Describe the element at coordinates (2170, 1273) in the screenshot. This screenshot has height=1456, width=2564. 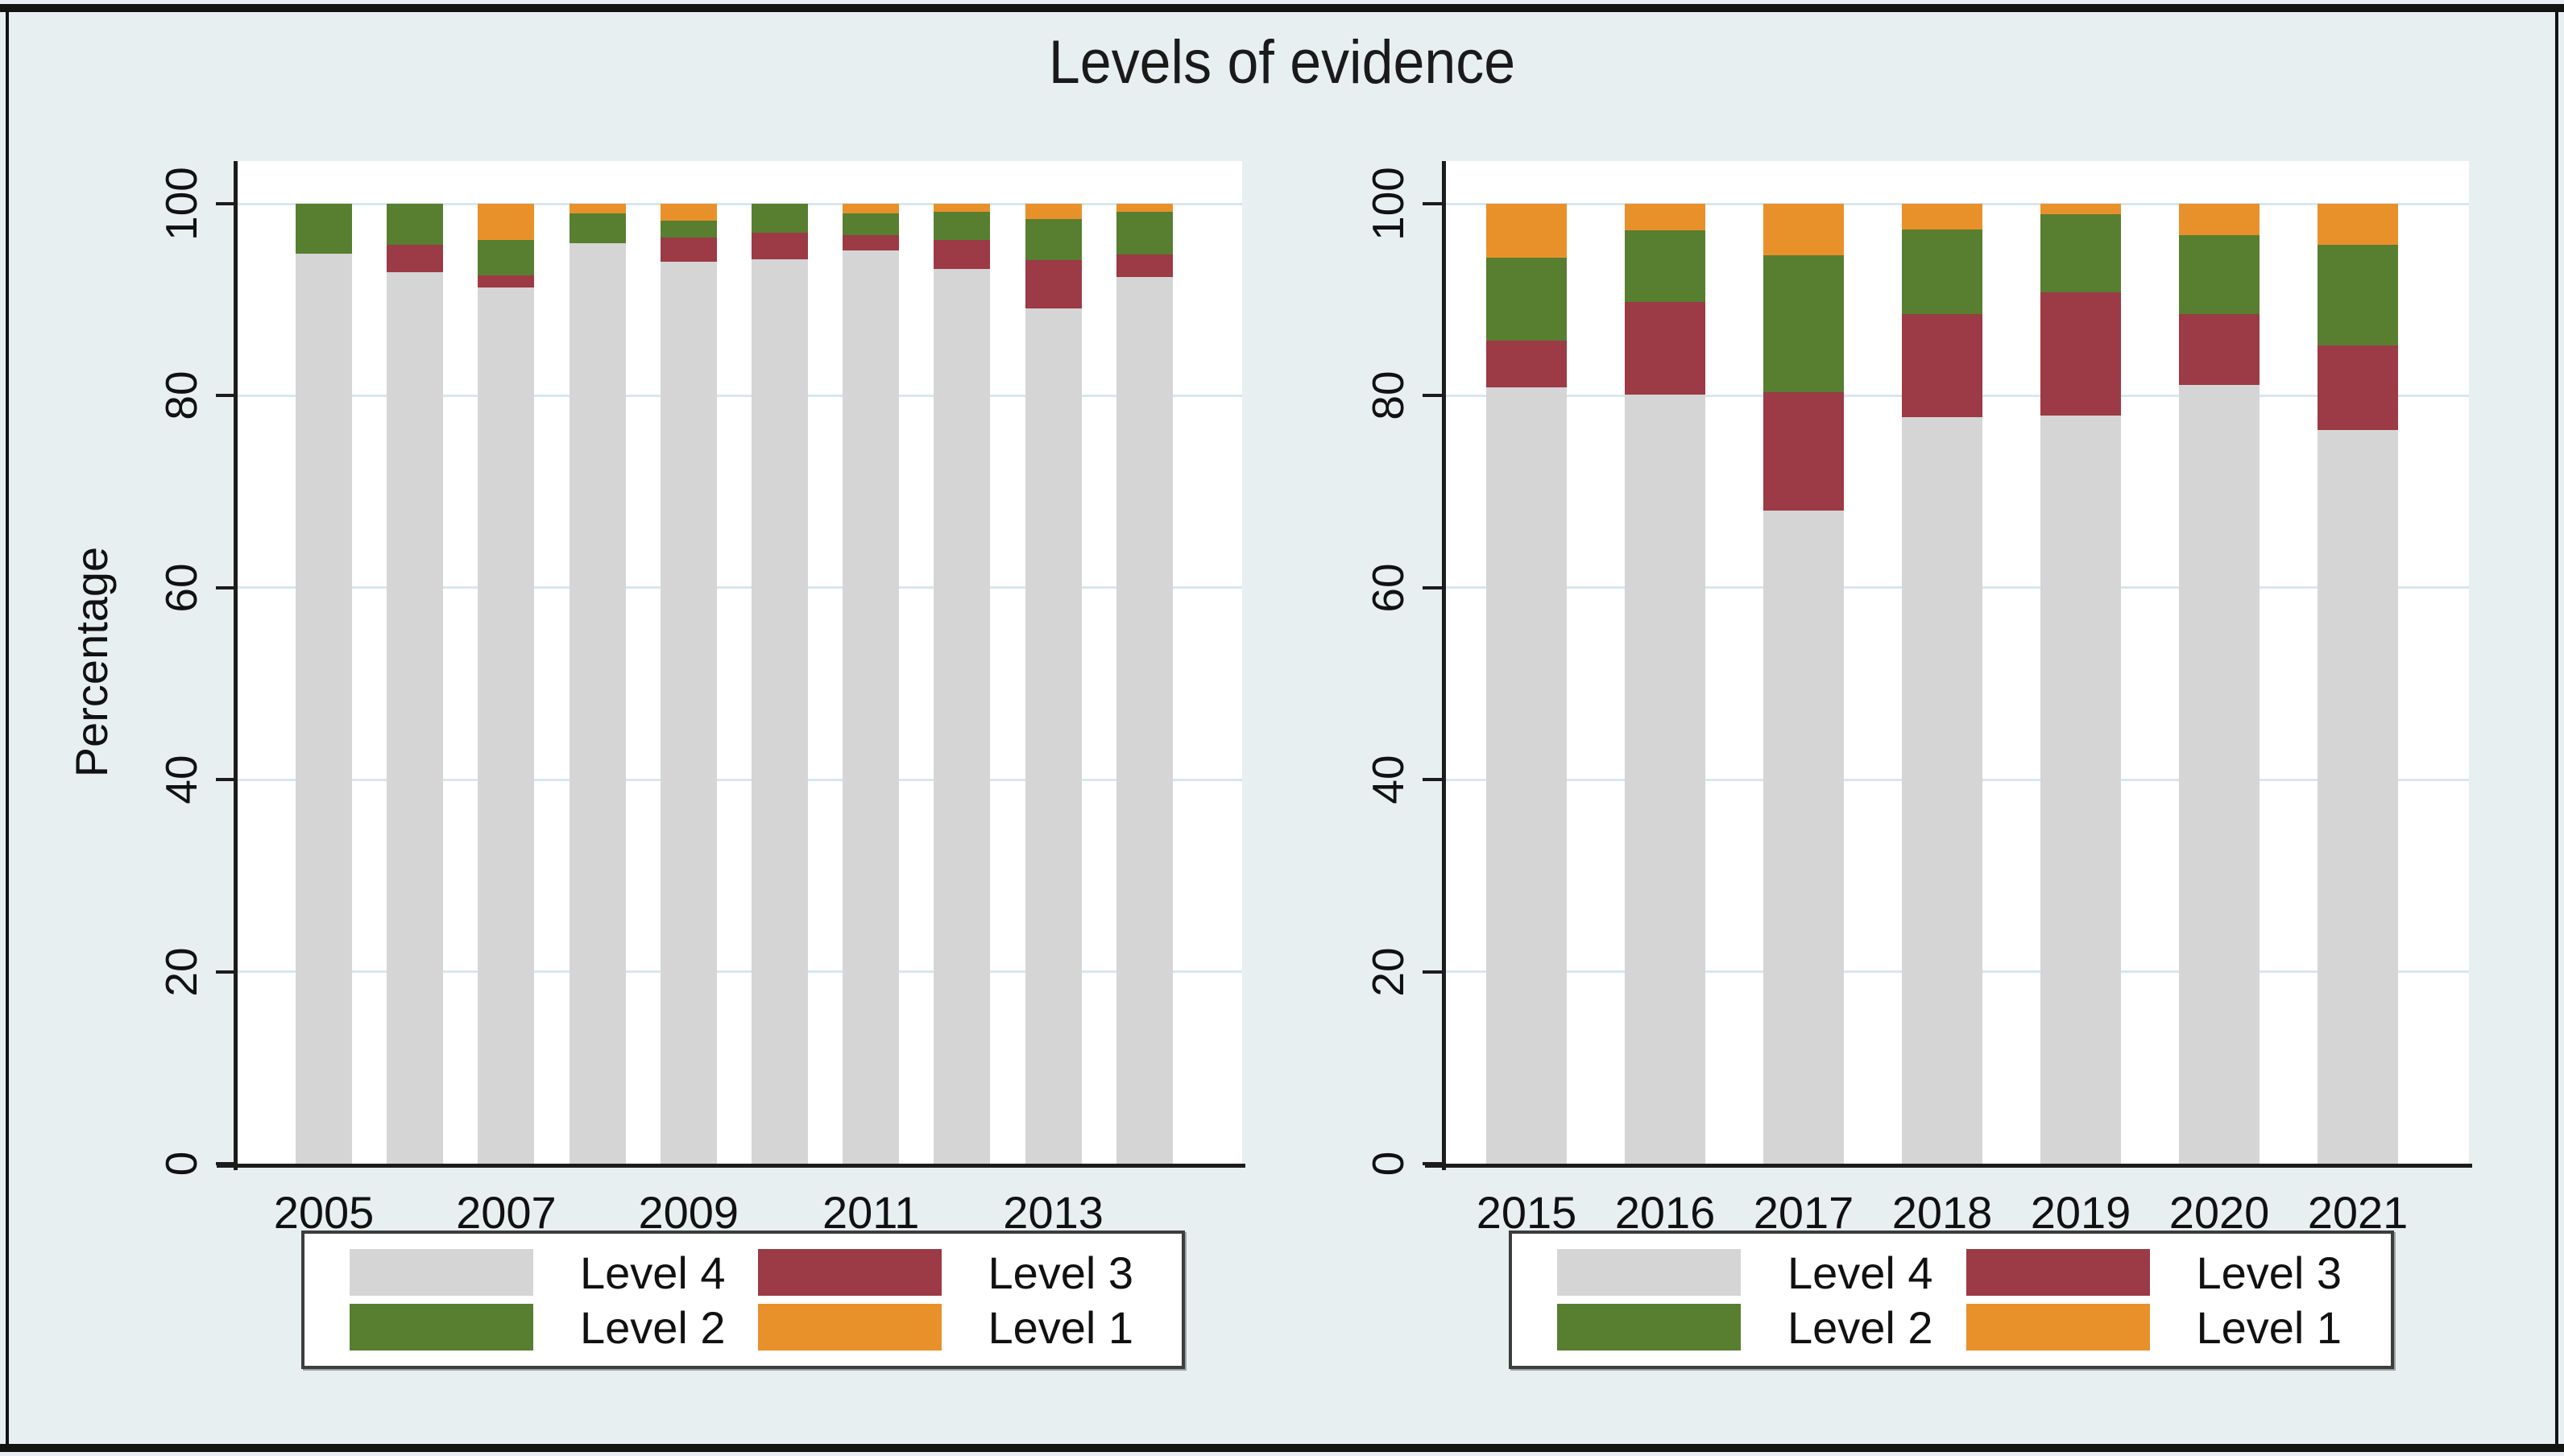
I see `legend-item-level-3: Level 3` at that location.